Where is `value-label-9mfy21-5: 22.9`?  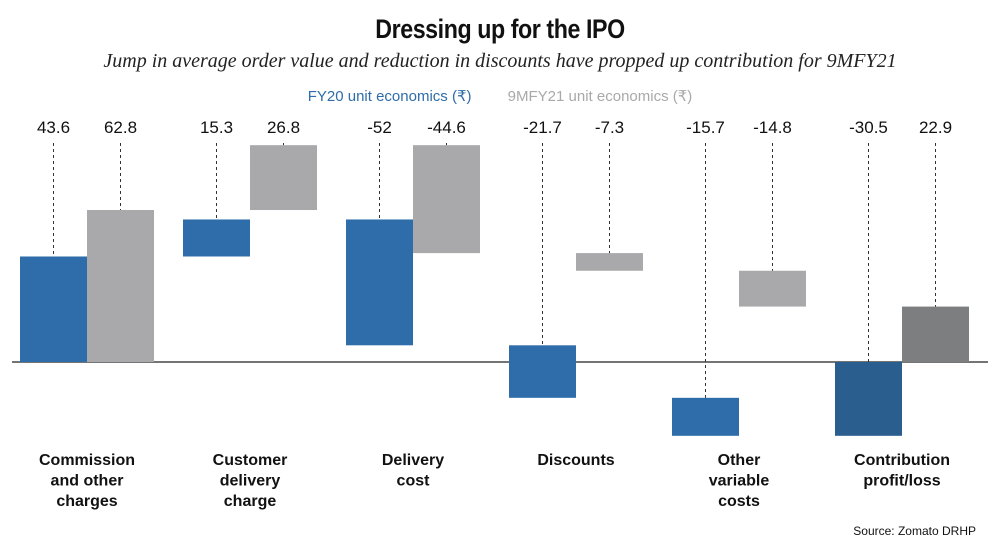 value-label-9mfy21-5: 22.9 is located at coordinates (935, 127).